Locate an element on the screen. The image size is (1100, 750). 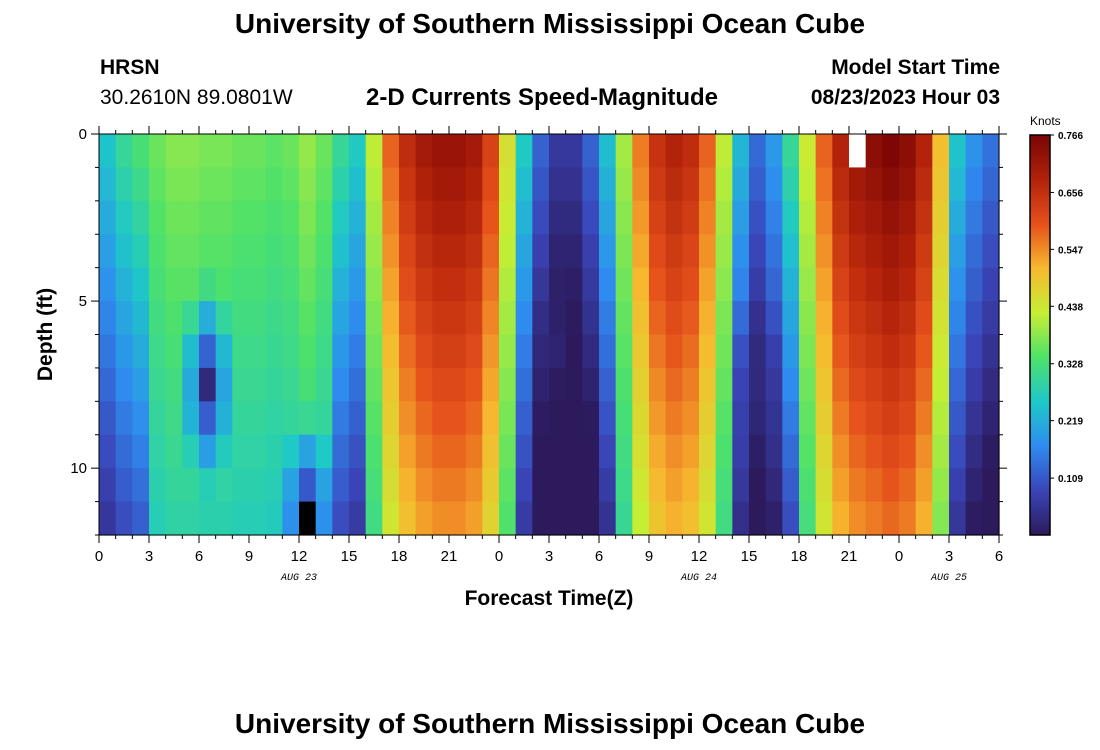
x-tick-label: 0 is located at coordinates (899, 556).